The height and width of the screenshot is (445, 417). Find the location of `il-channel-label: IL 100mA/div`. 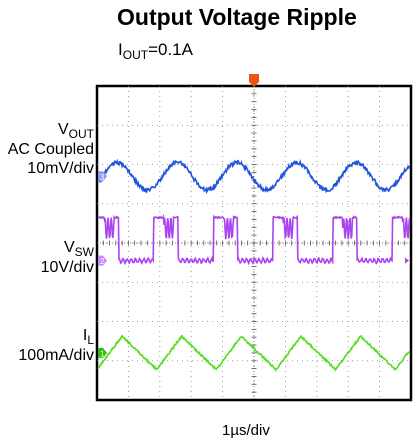

il-channel-label: IL 100mA/div is located at coordinates (56, 345).